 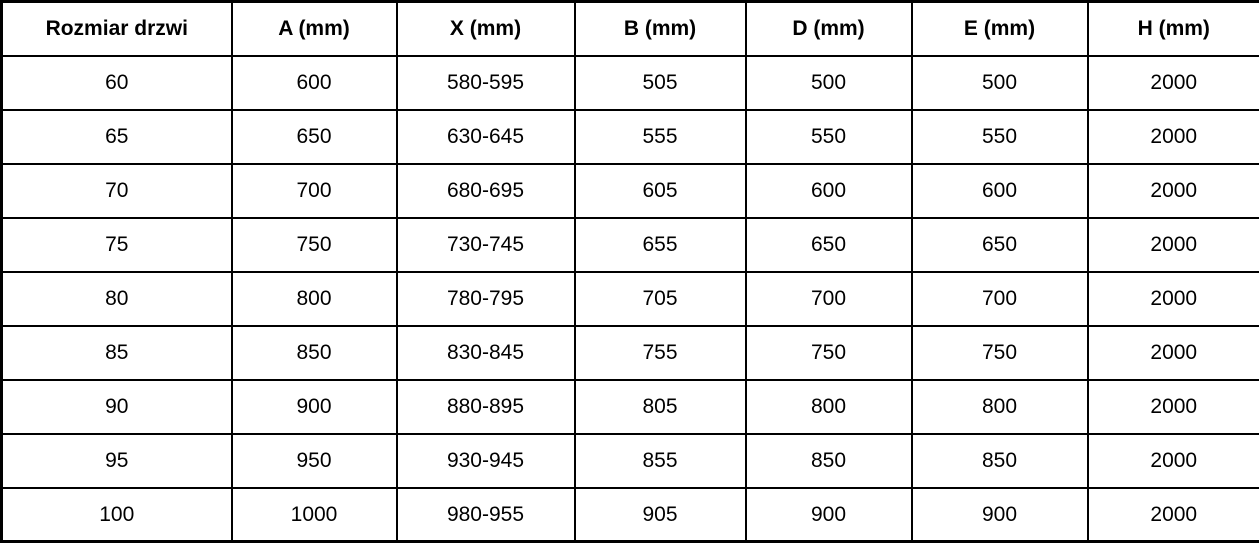 I want to click on table-cell: 905, so click(x=660, y=515).